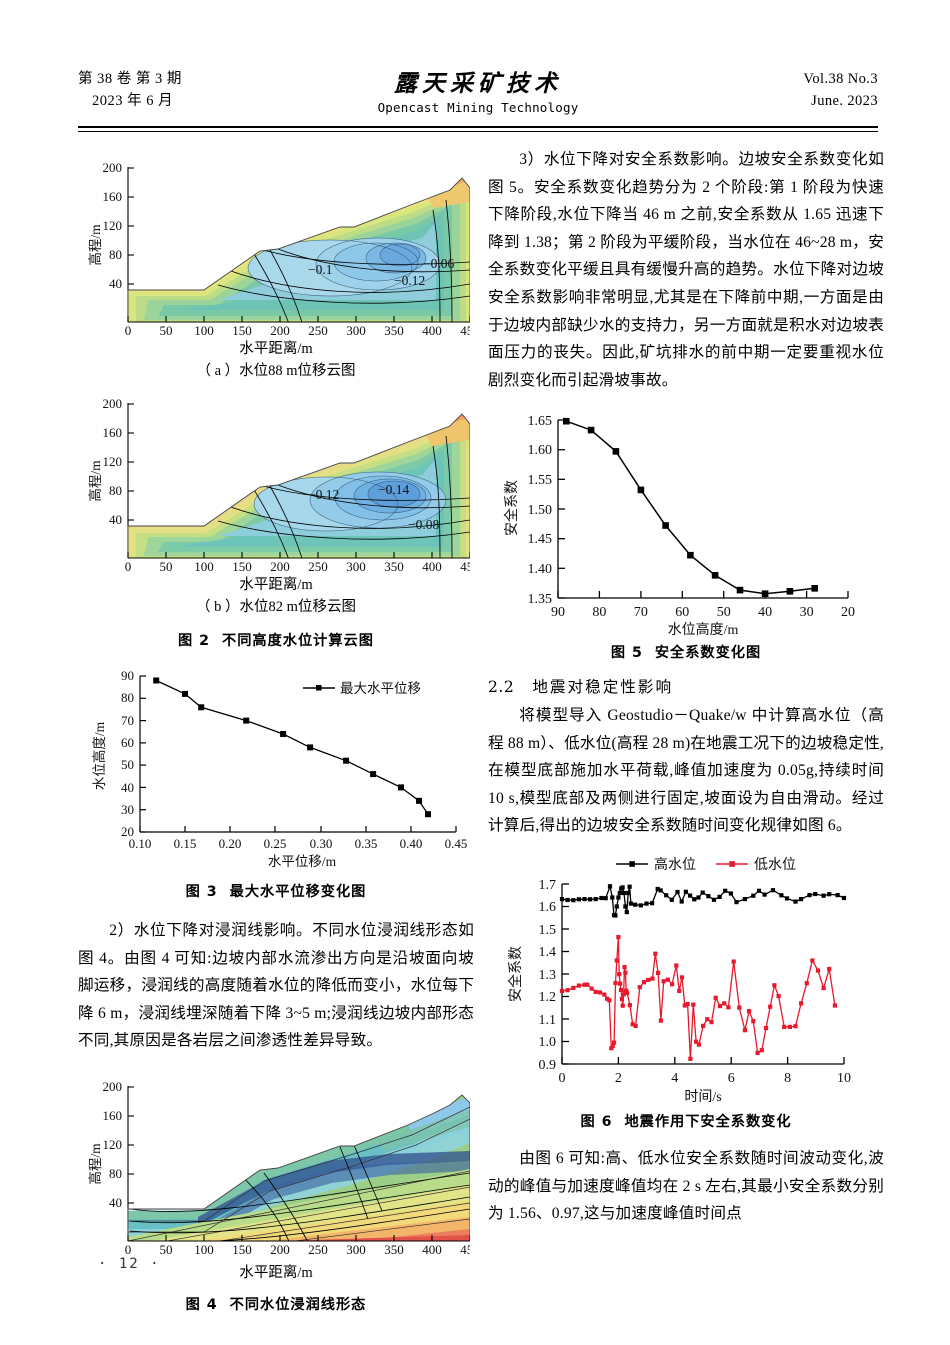  Describe the element at coordinates (478, 107) in the screenshot. I see `journal-title-en: Opencast Mining Technology` at that location.